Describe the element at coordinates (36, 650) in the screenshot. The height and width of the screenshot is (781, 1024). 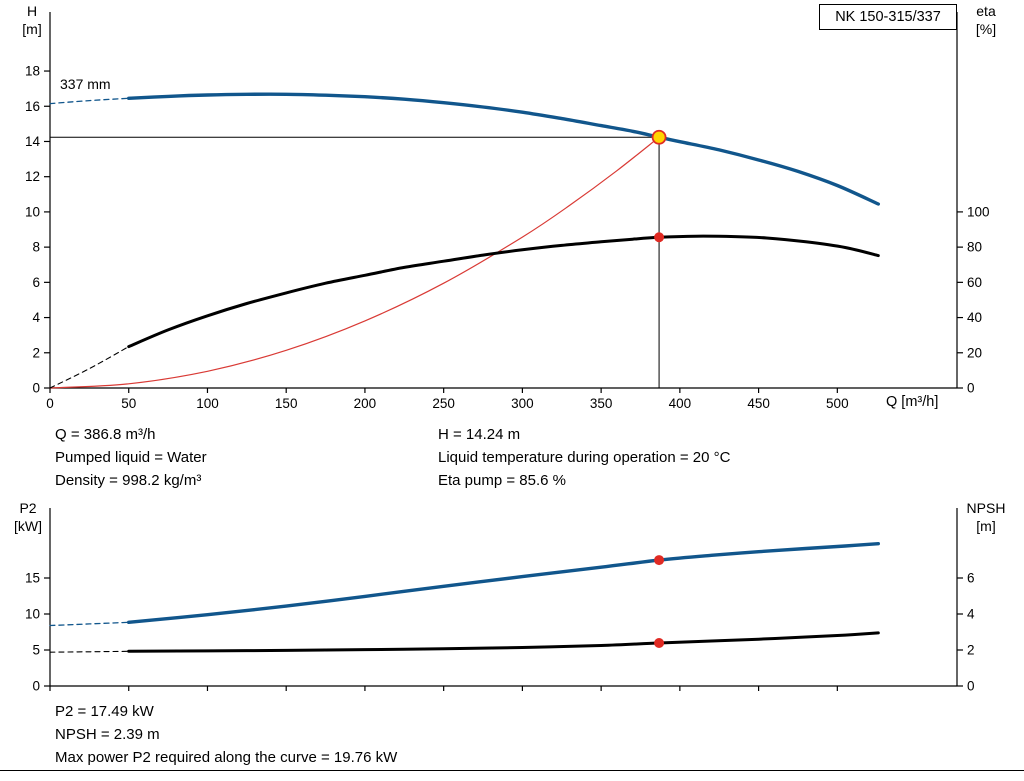
I see `tick-label: 5` at that location.